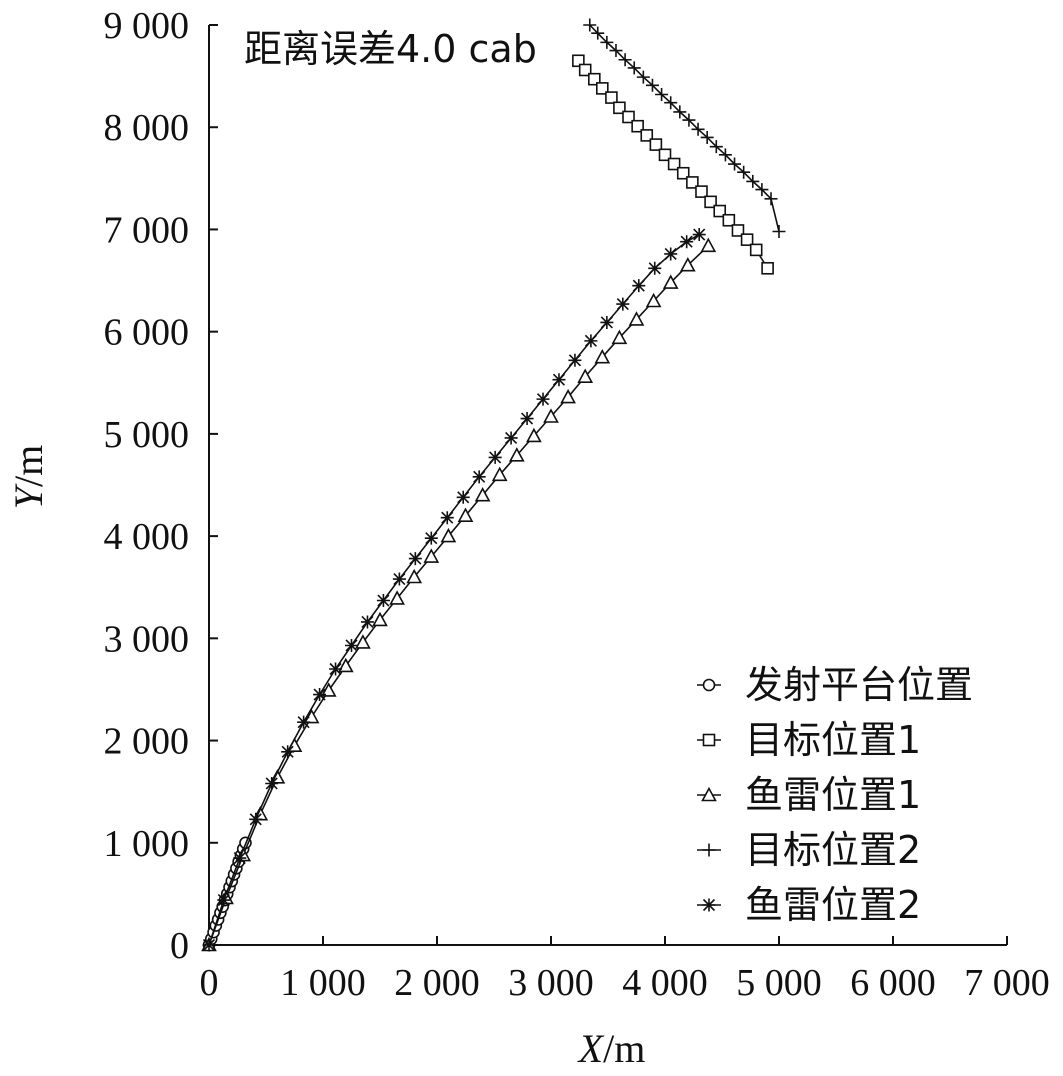  I want to click on y-axis-title: Y/m, so click(28, 477).